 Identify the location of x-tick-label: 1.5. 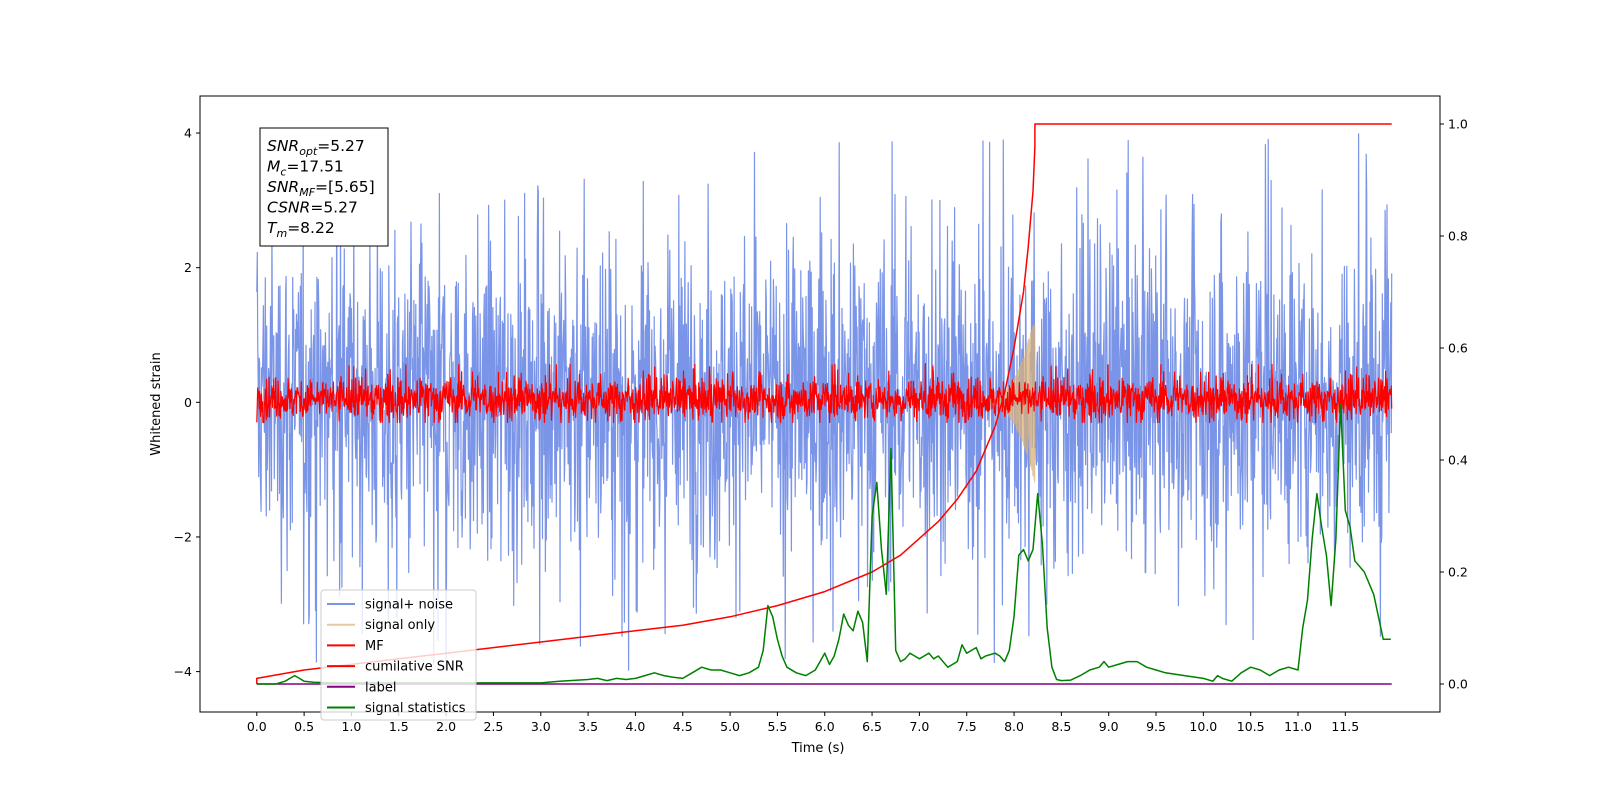
(399, 726).